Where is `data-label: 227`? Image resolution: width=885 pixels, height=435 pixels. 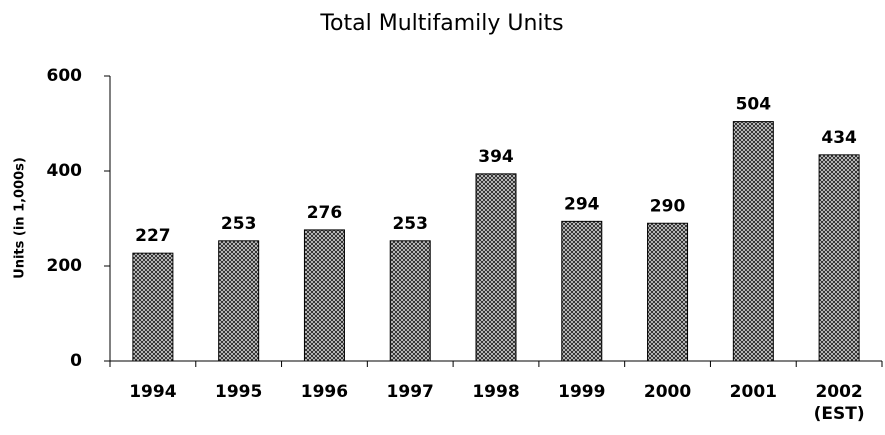 data-label: 227 is located at coordinates (153, 236).